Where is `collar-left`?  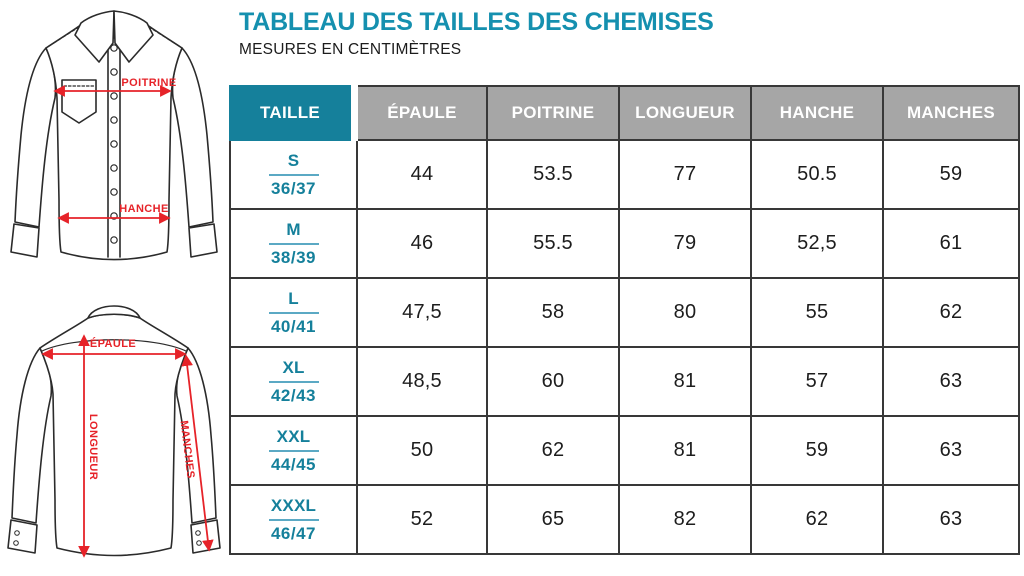 collar-left is located at coordinates (94, 36).